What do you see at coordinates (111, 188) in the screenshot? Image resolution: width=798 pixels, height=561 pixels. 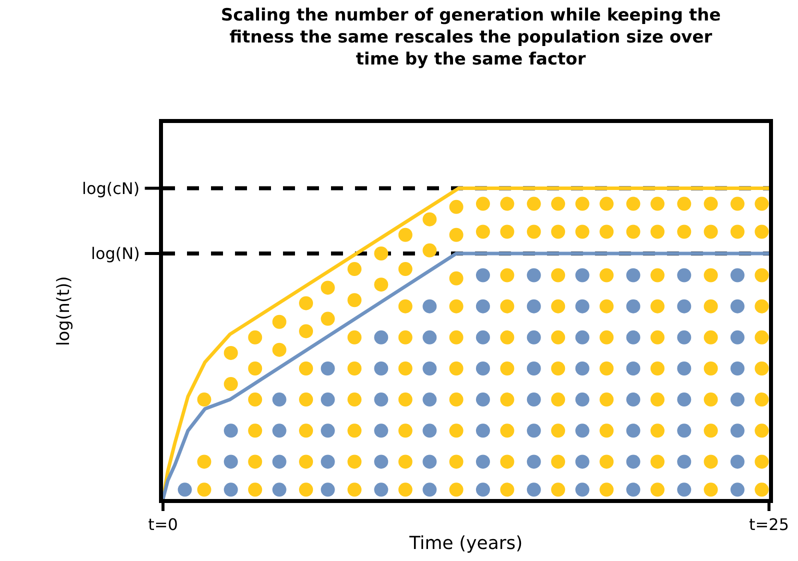 I see `ref-line-label: log(cN)` at bounding box center [111, 188].